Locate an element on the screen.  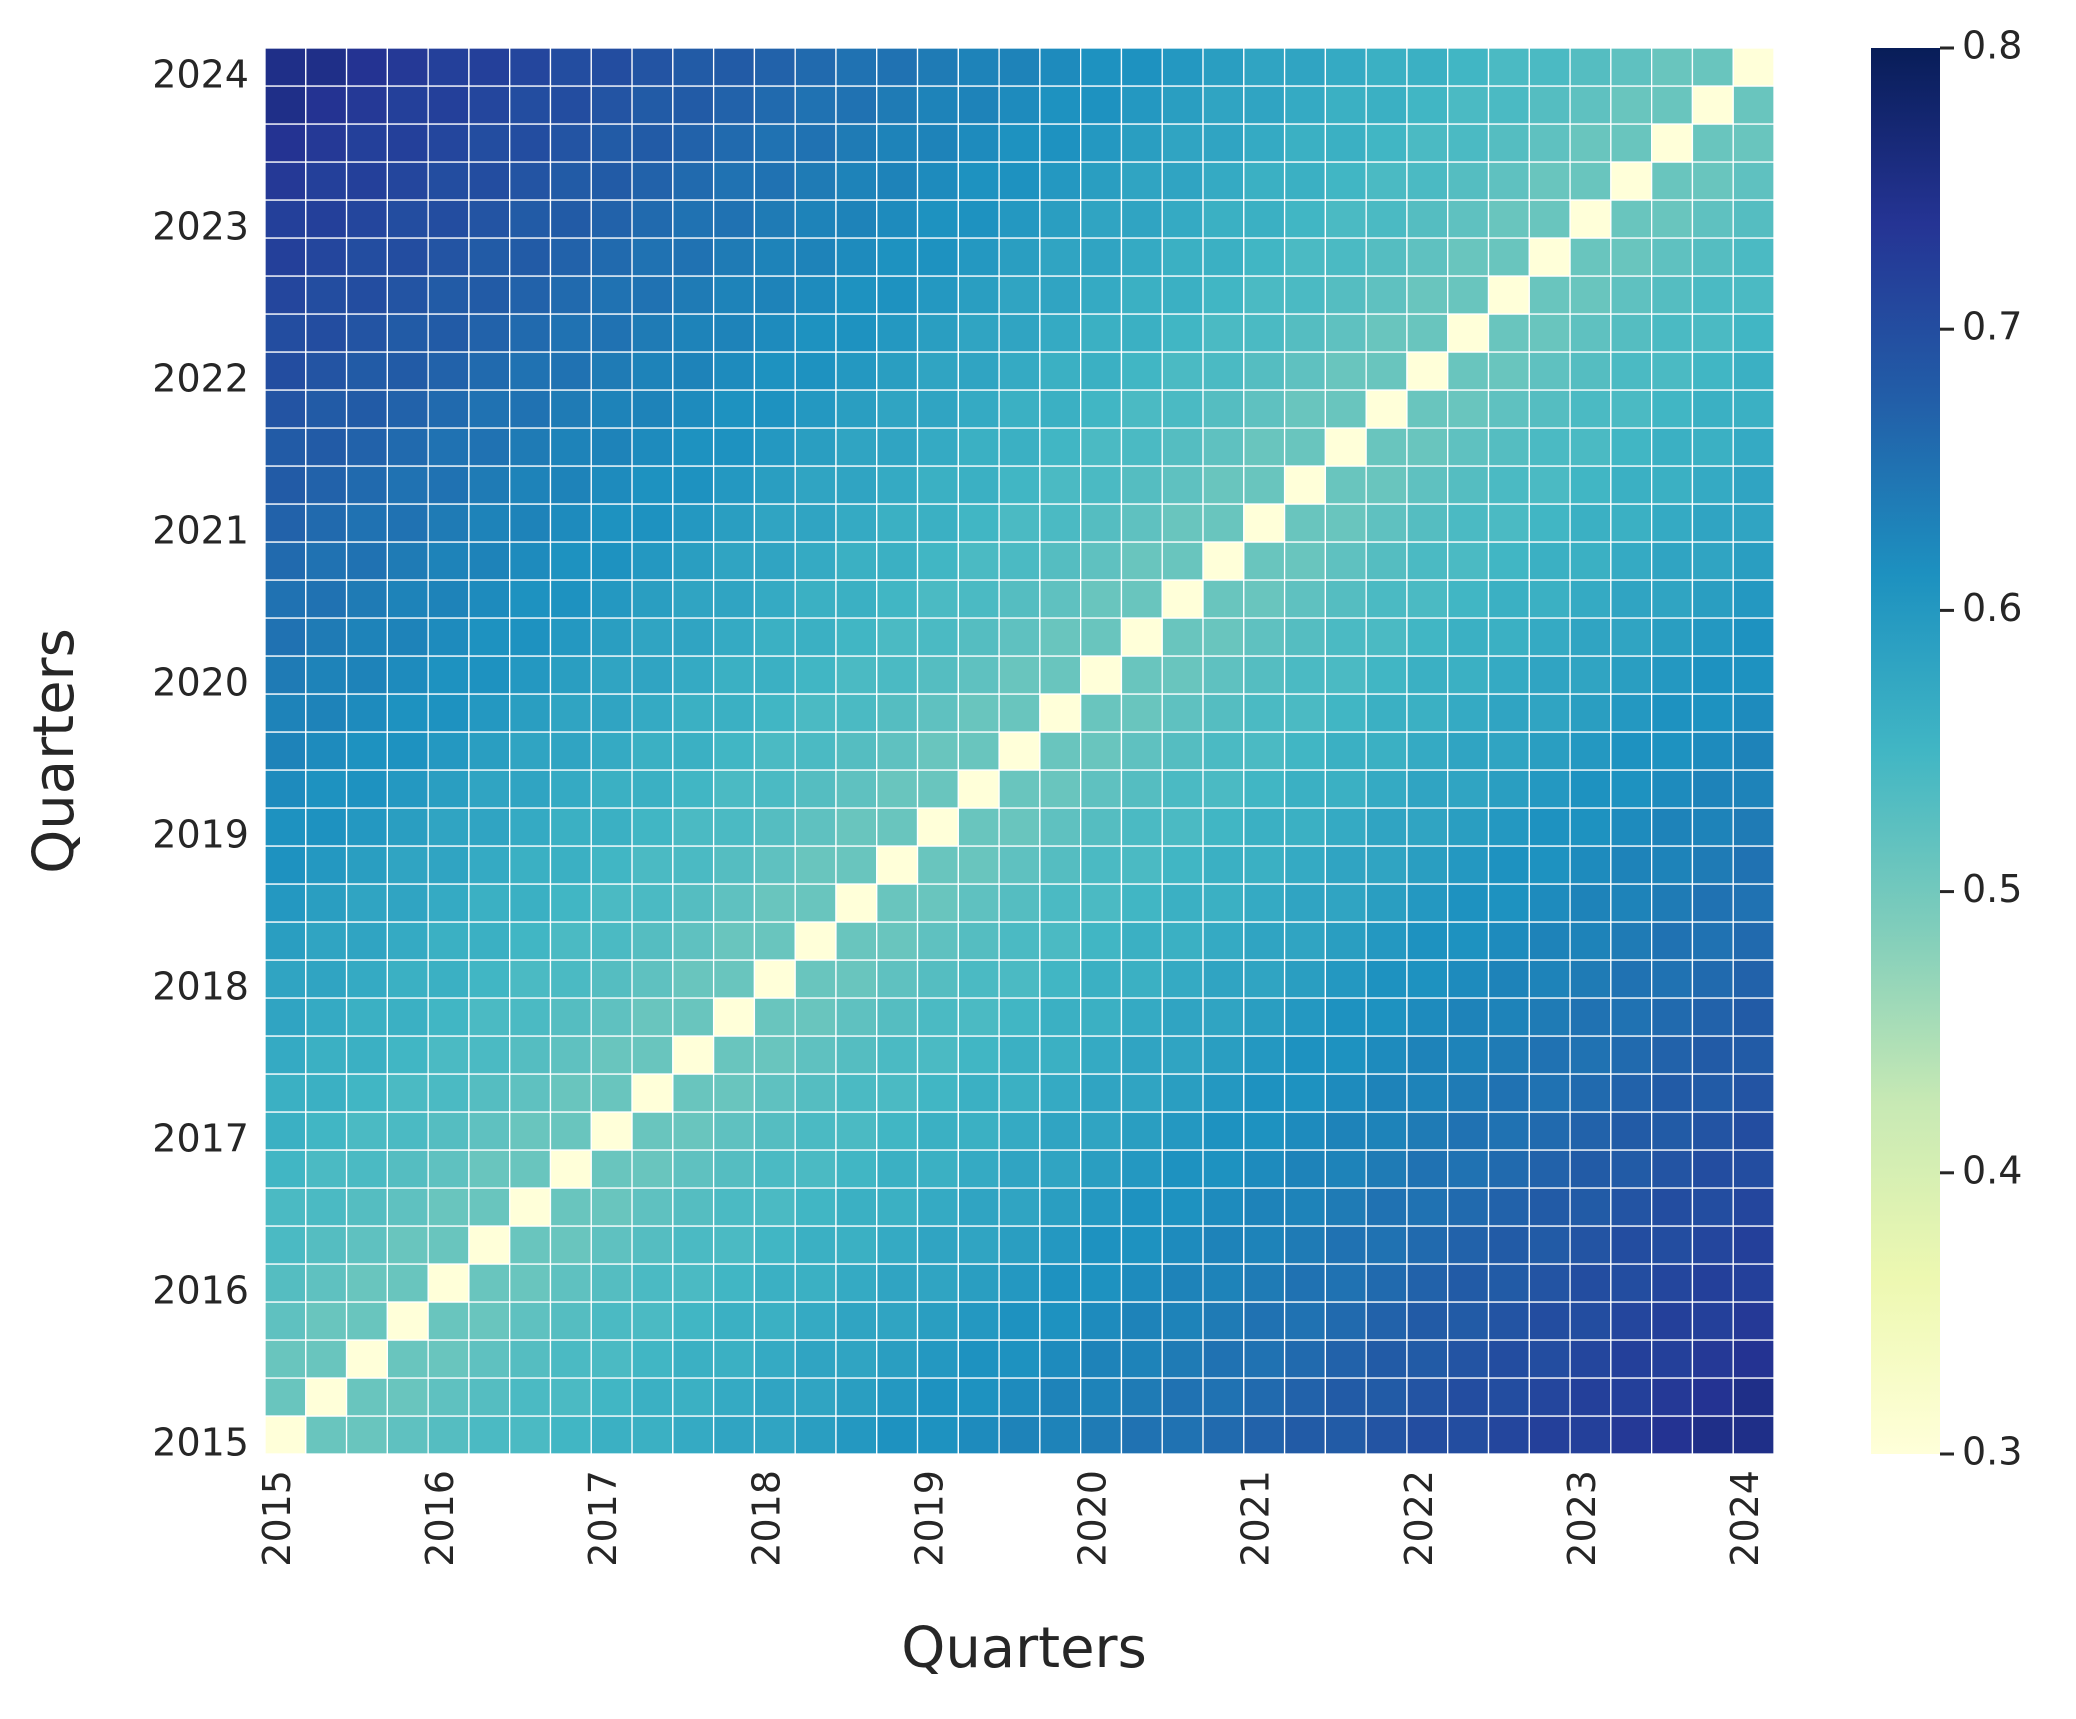
colorbar-tick-label: 0.7 is located at coordinates (1992, 327).